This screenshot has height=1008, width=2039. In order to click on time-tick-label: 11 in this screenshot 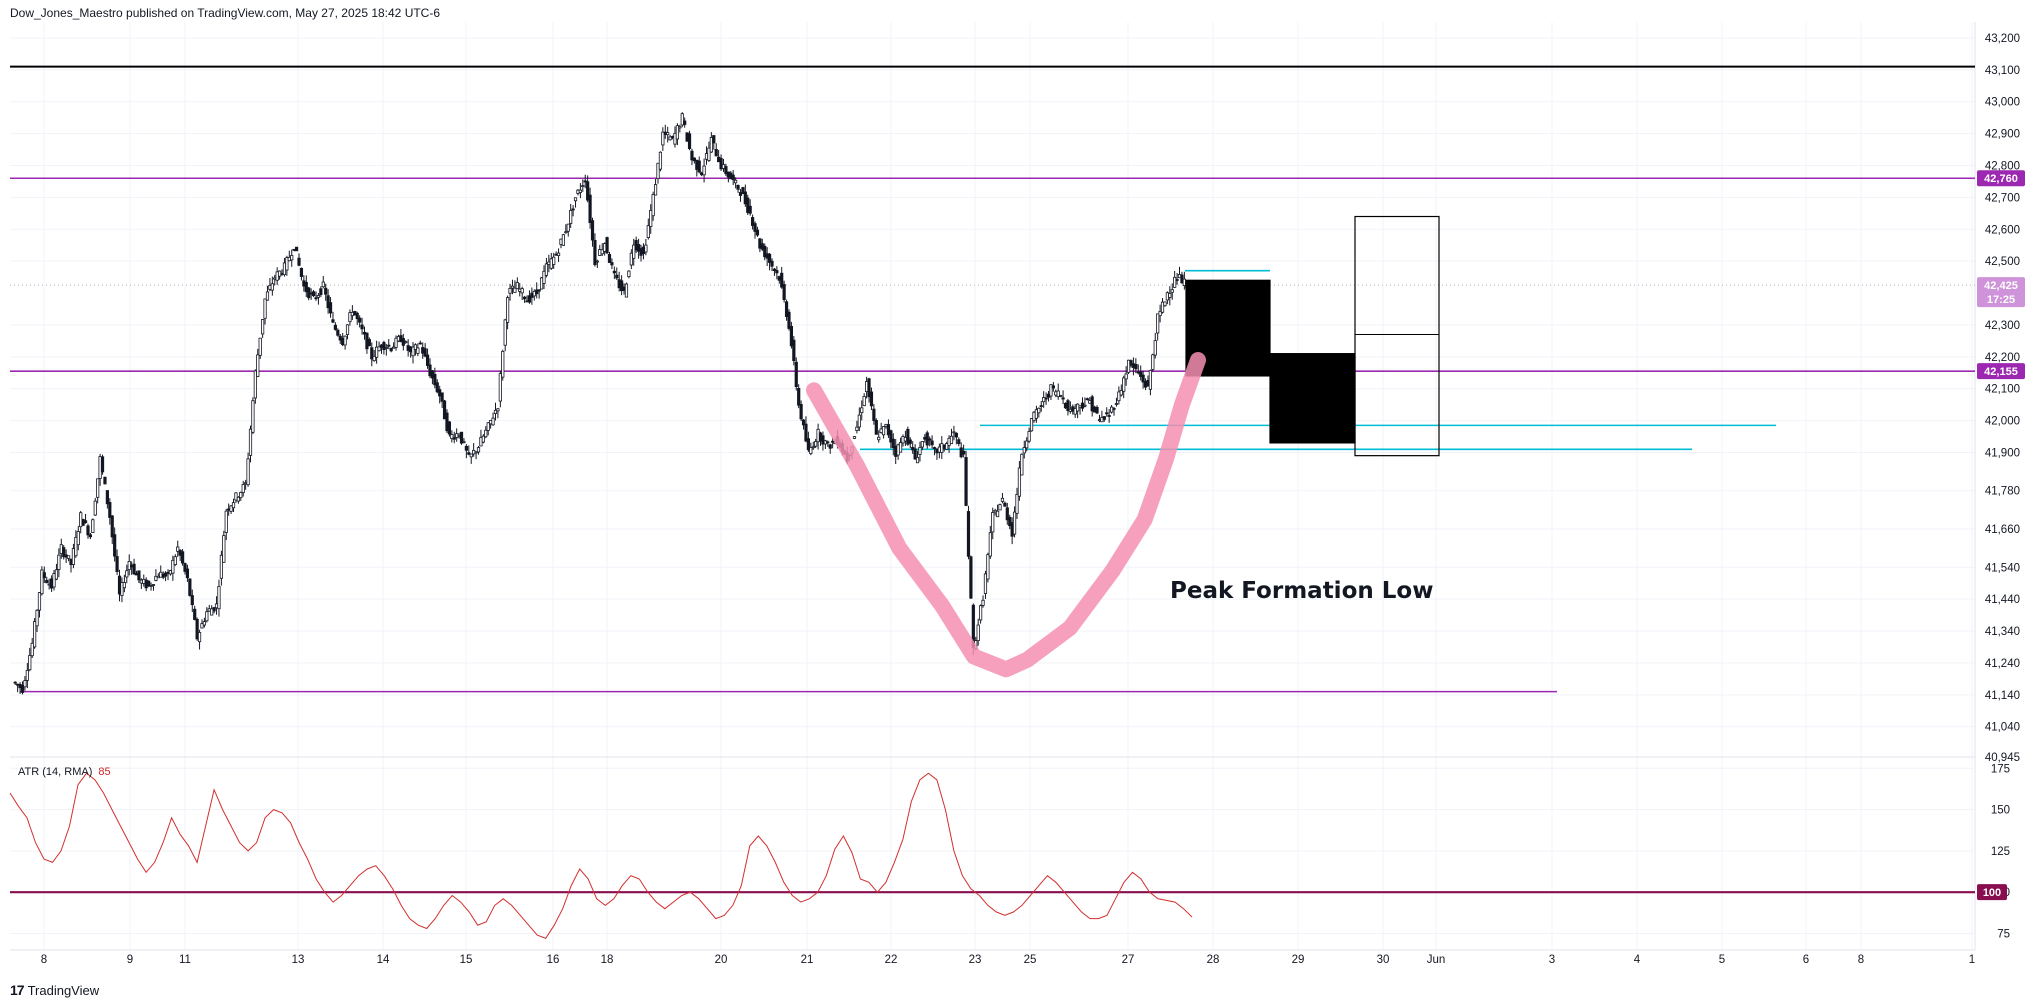, I will do `click(185, 960)`.